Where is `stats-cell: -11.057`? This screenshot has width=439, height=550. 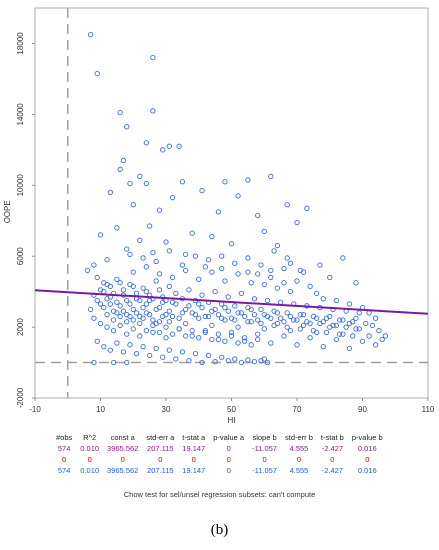
stats-cell: -11.057 is located at coordinates (264, 448).